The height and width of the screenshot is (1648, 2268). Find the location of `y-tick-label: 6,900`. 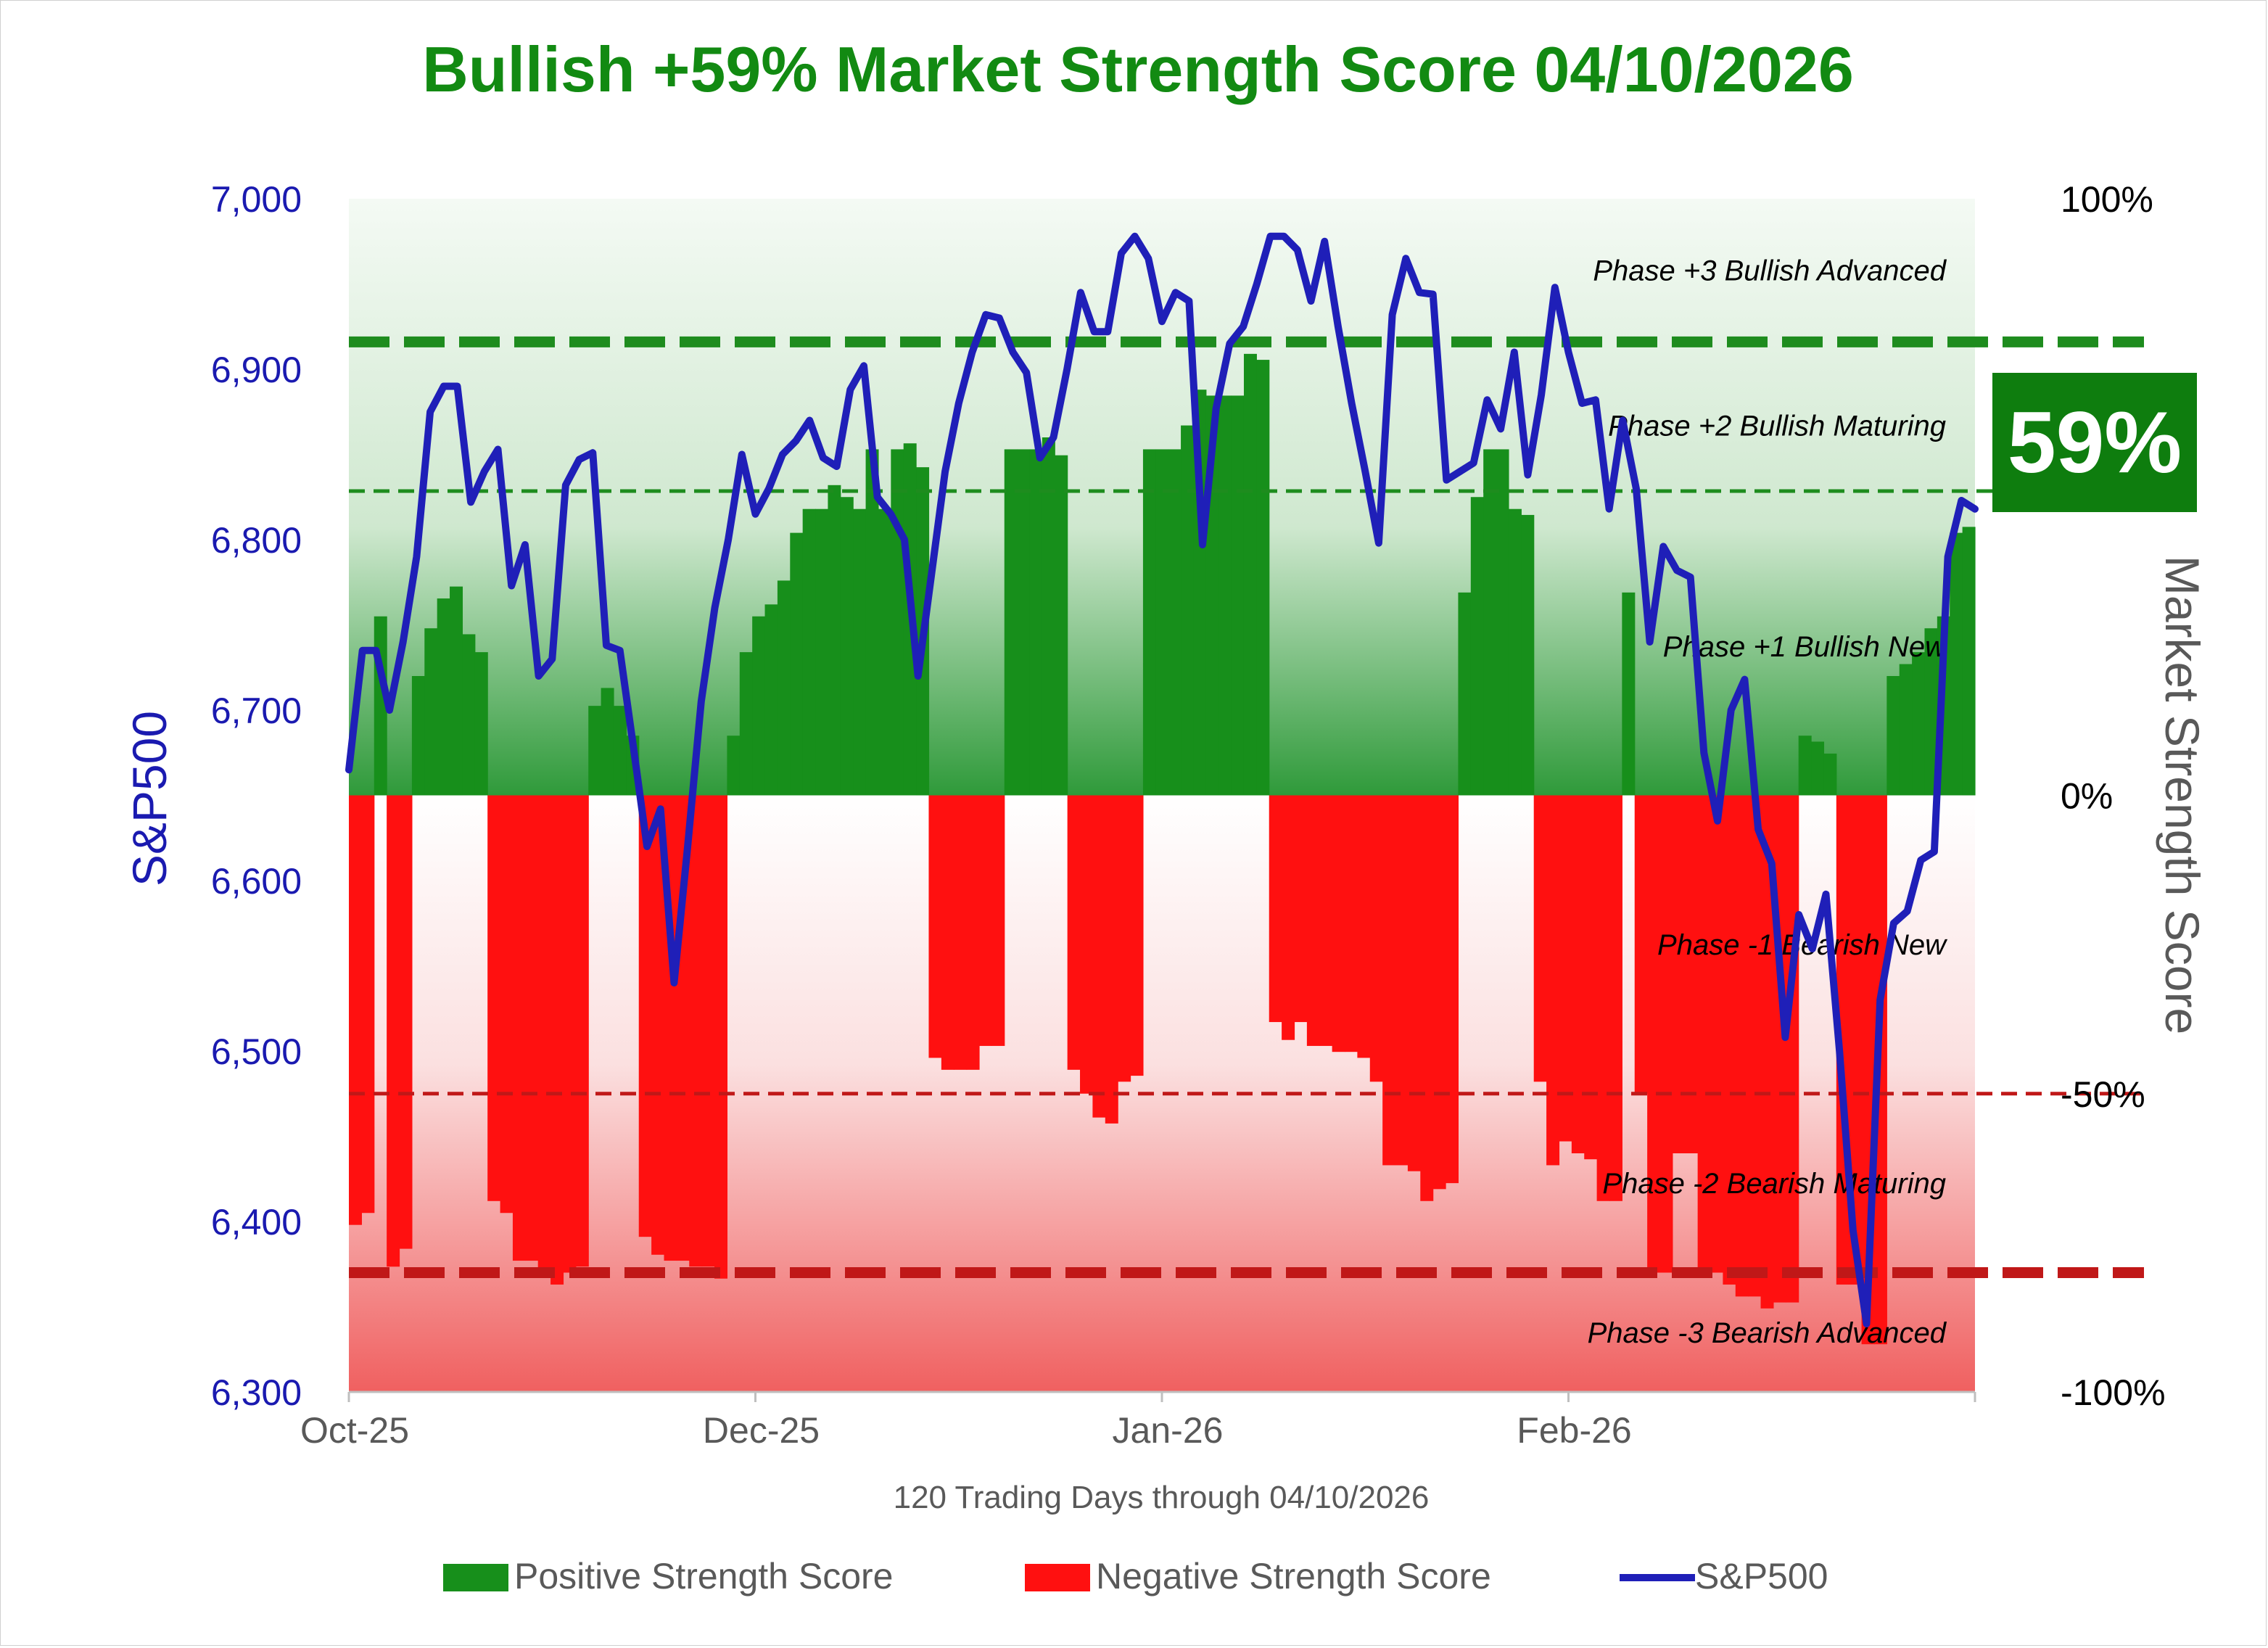

y-tick-label: 6,900 is located at coordinates (256, 370).